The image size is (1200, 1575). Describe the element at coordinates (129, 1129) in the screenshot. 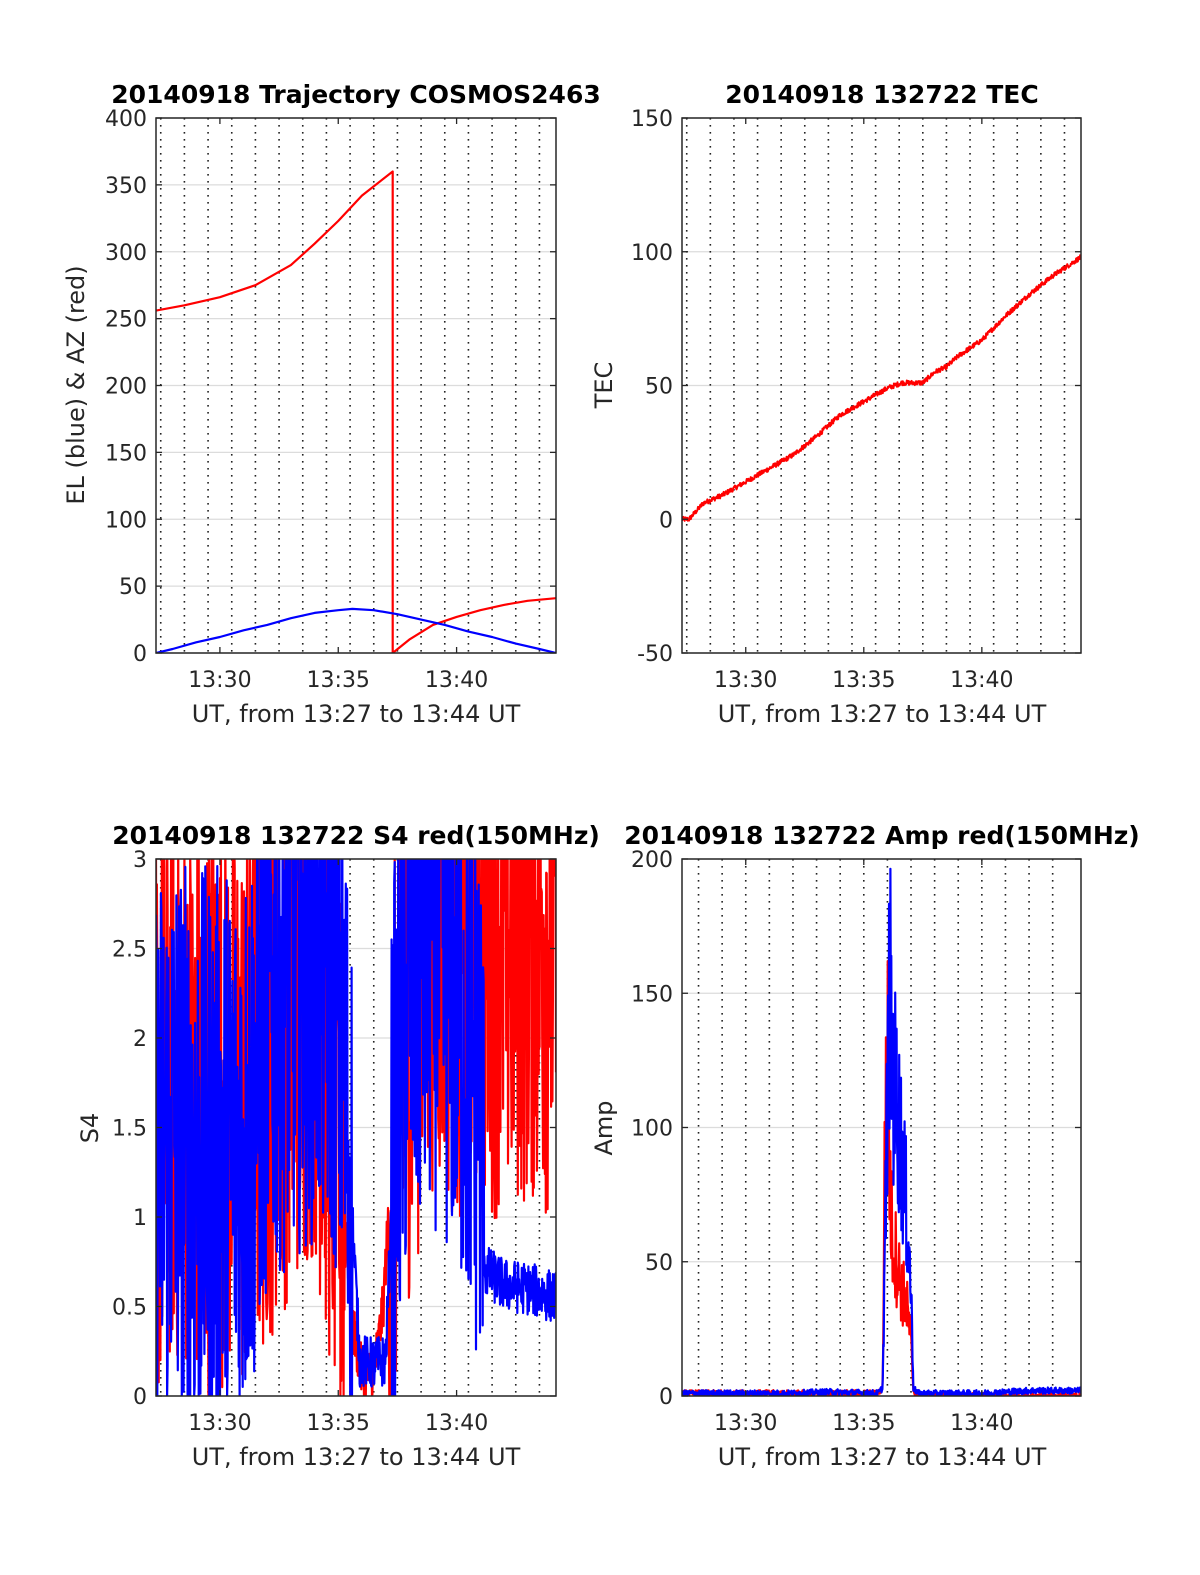

I see `y-tick-label: 1.5` at that location.